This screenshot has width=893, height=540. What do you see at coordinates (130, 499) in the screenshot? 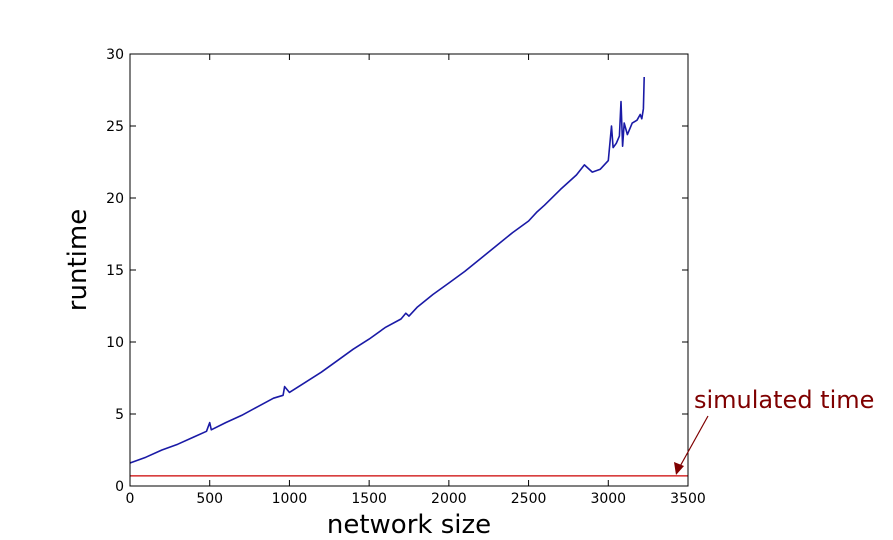
I see `x-tick-label: 0` at bounding box center [130, 499].